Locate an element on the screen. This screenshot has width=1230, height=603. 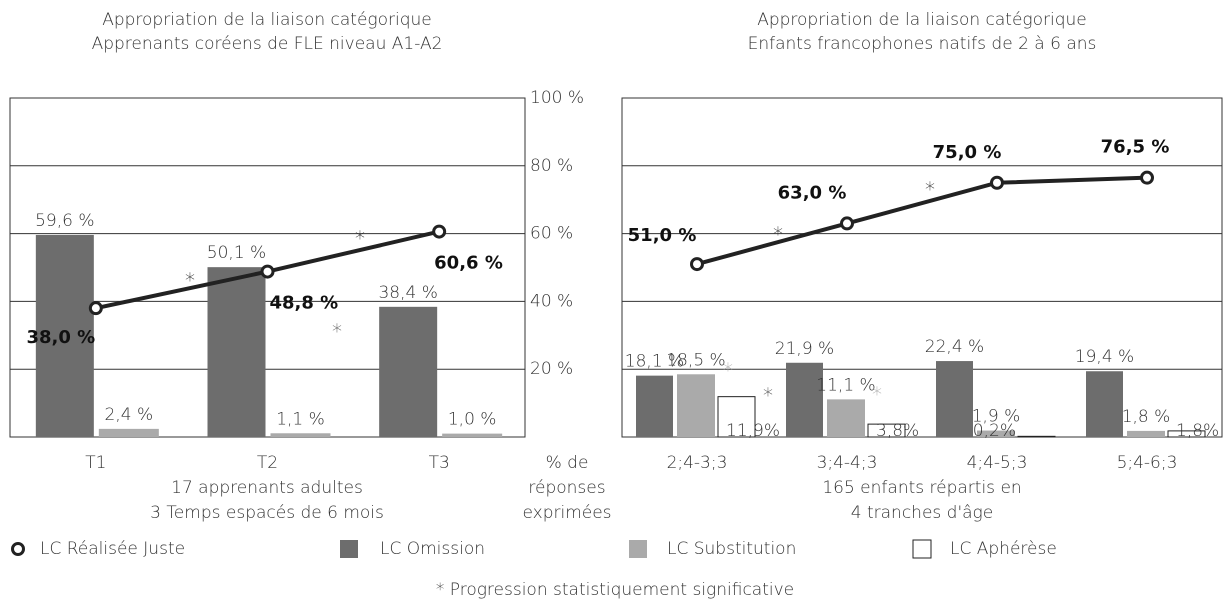
x-tick-label: 3;4-4;3 is located at coordinates (847, 463).